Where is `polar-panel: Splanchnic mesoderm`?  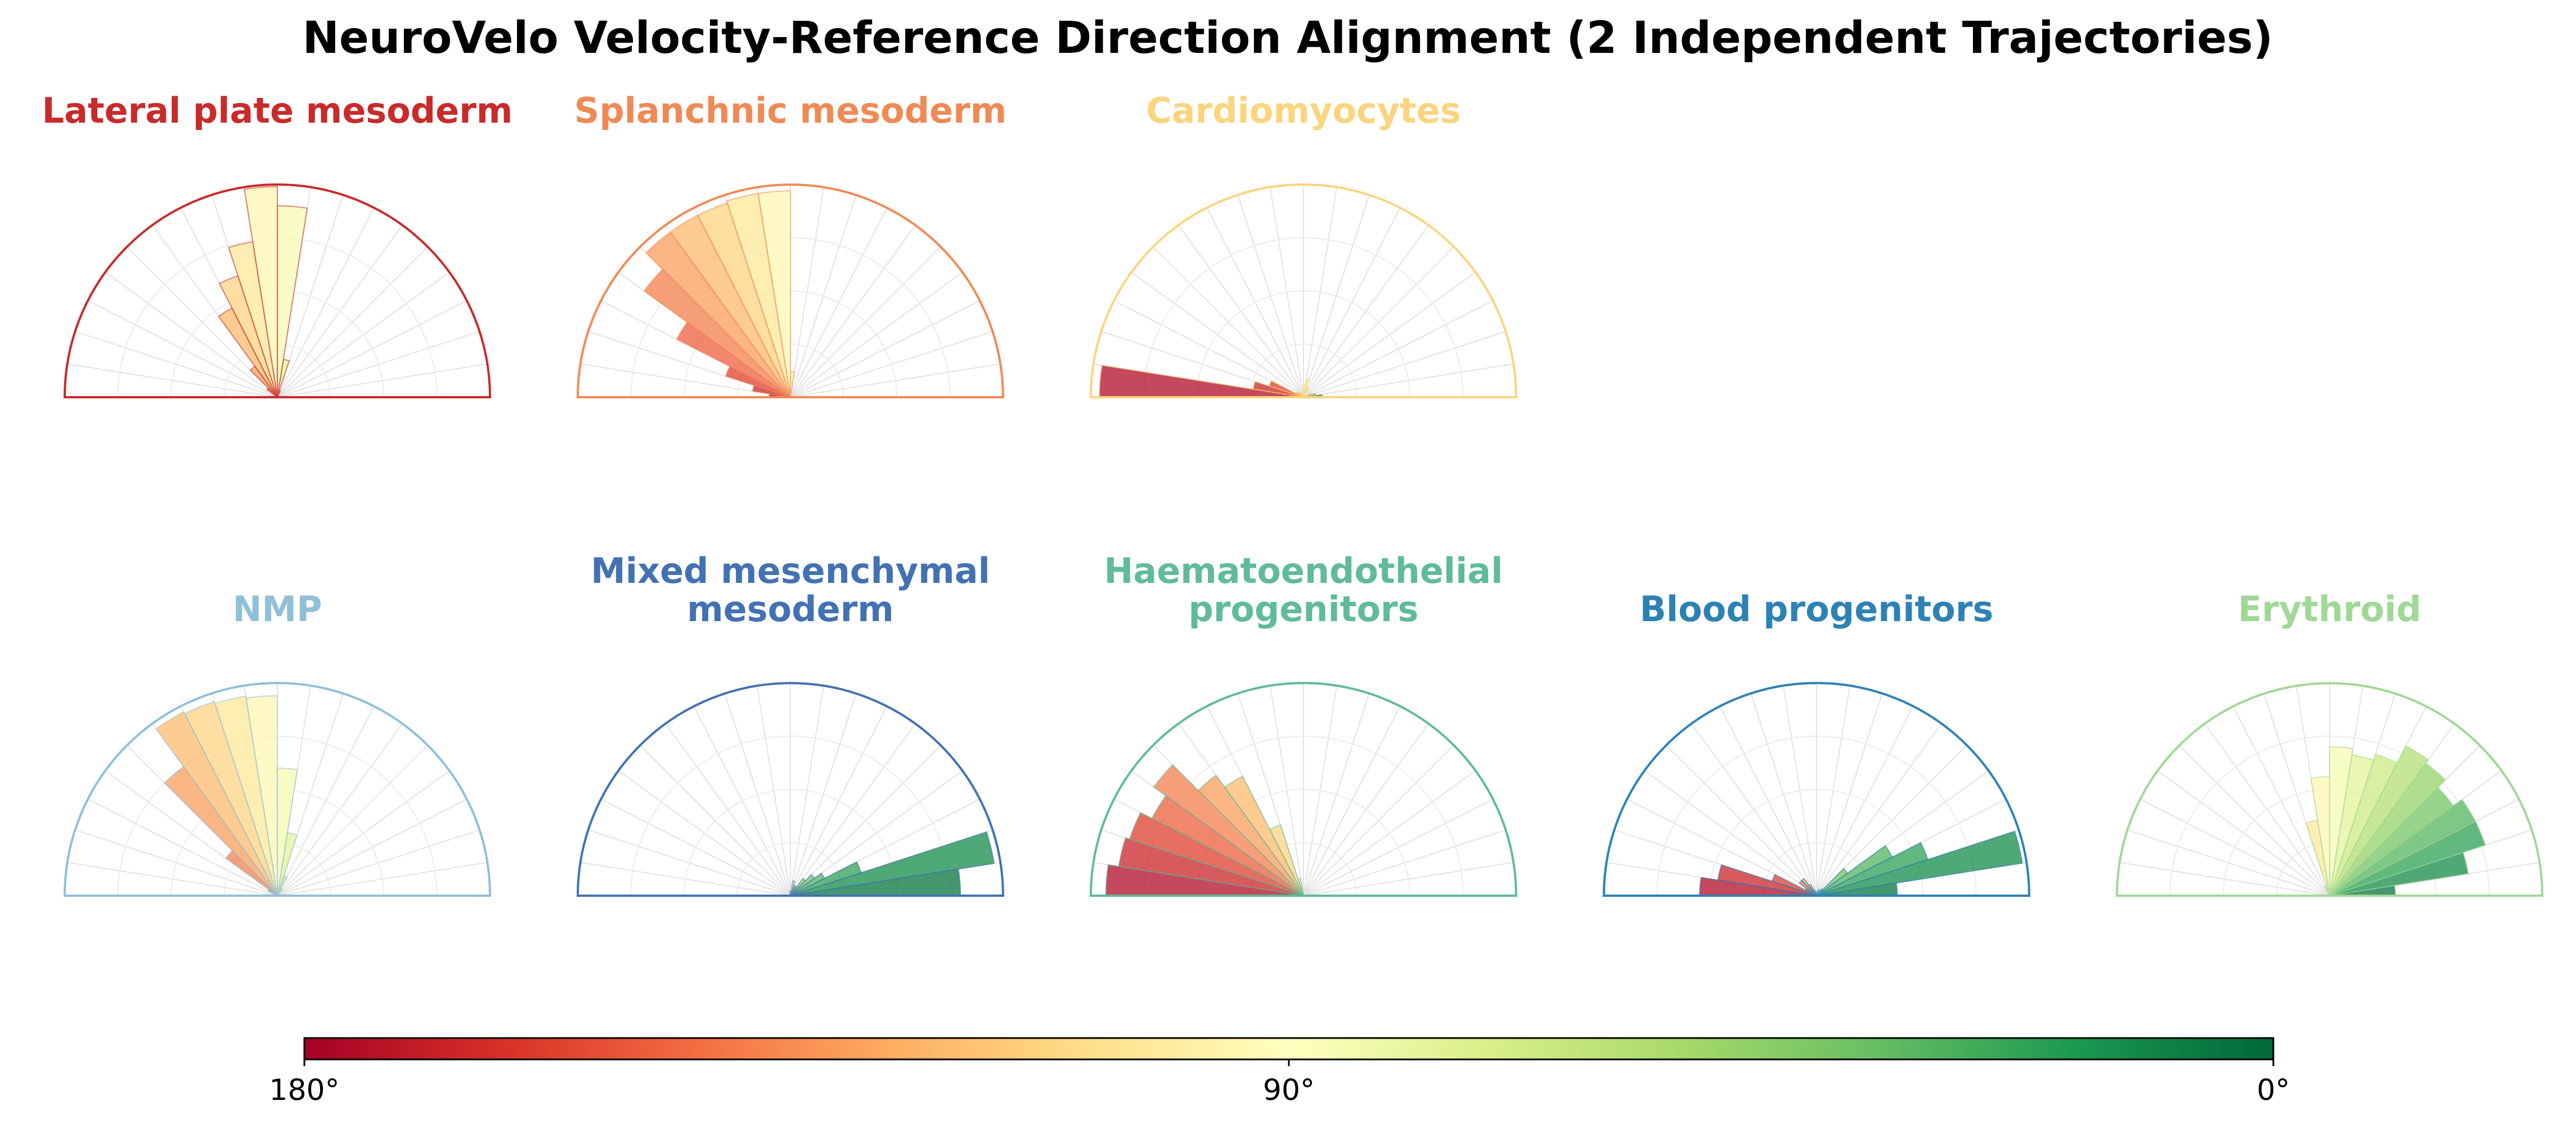 polar-panel: Splanchnic mesoderm is located at coordinates (790, 244).